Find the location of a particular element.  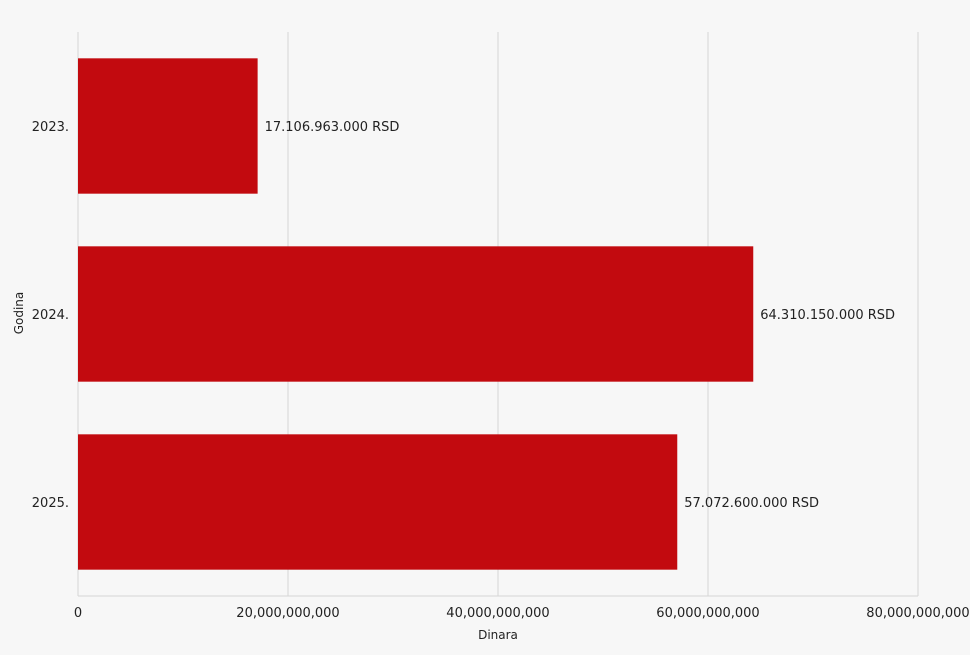

x-tick-label: 0 is located at coordinates (78, 613).